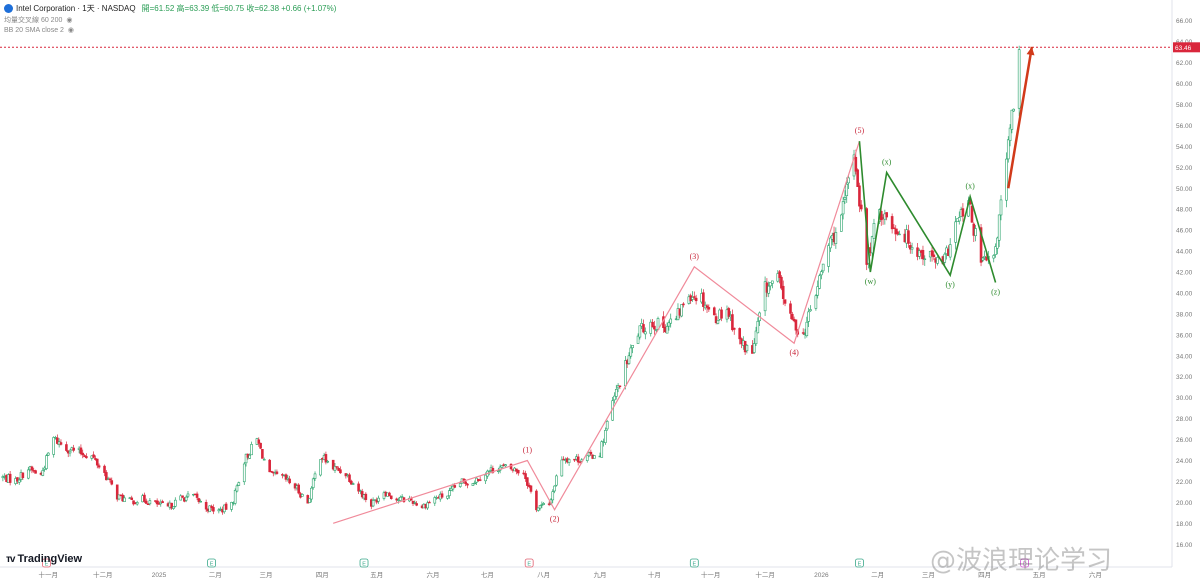 This screenshot has height=583, width=1200. What do you see at coordinates (211, 563) in the screenshot?
I see `event-marker-icon` at bounding box center [211, 563].